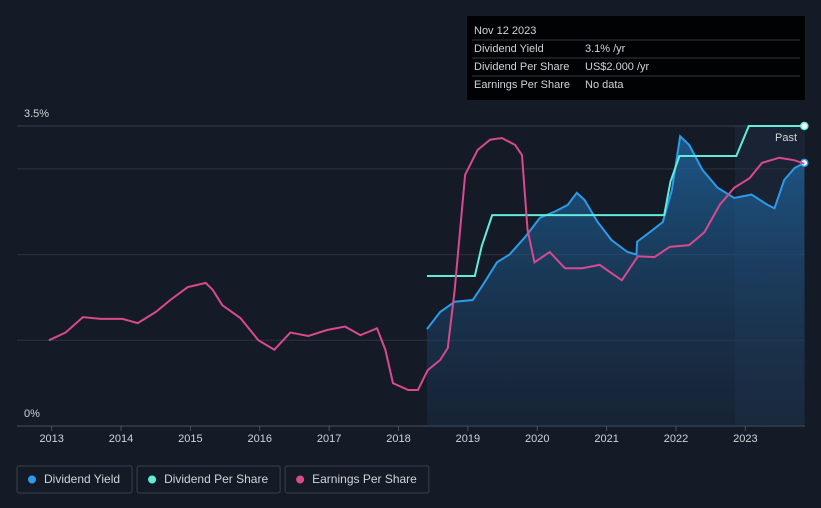 This screenshot has height=508, width=821. Describe the element at coordinates (745, 439) in the screenshot. I see `x-tick-label: 2023` at that location.